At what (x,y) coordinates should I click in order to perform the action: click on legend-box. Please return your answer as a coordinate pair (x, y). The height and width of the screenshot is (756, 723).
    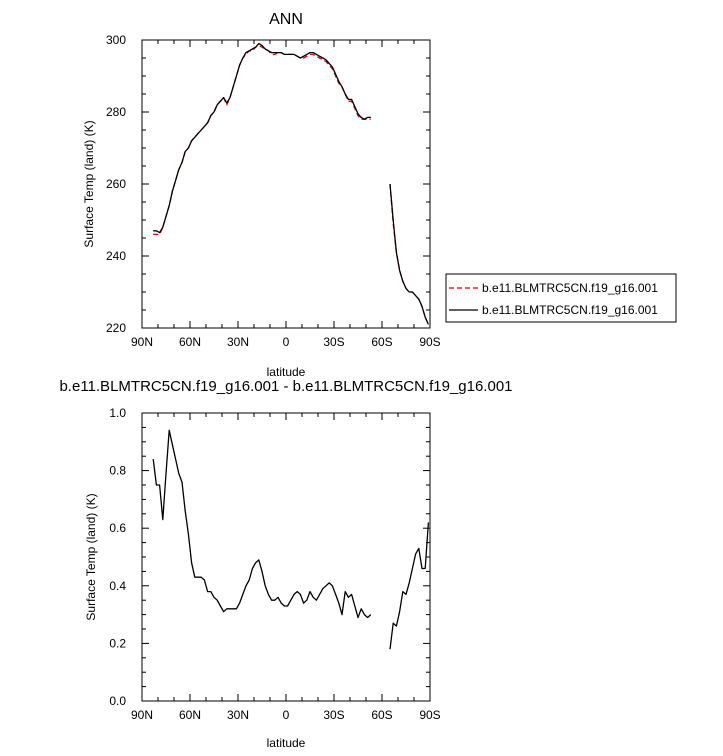
    Looking at the image, I should click on (561, 298).